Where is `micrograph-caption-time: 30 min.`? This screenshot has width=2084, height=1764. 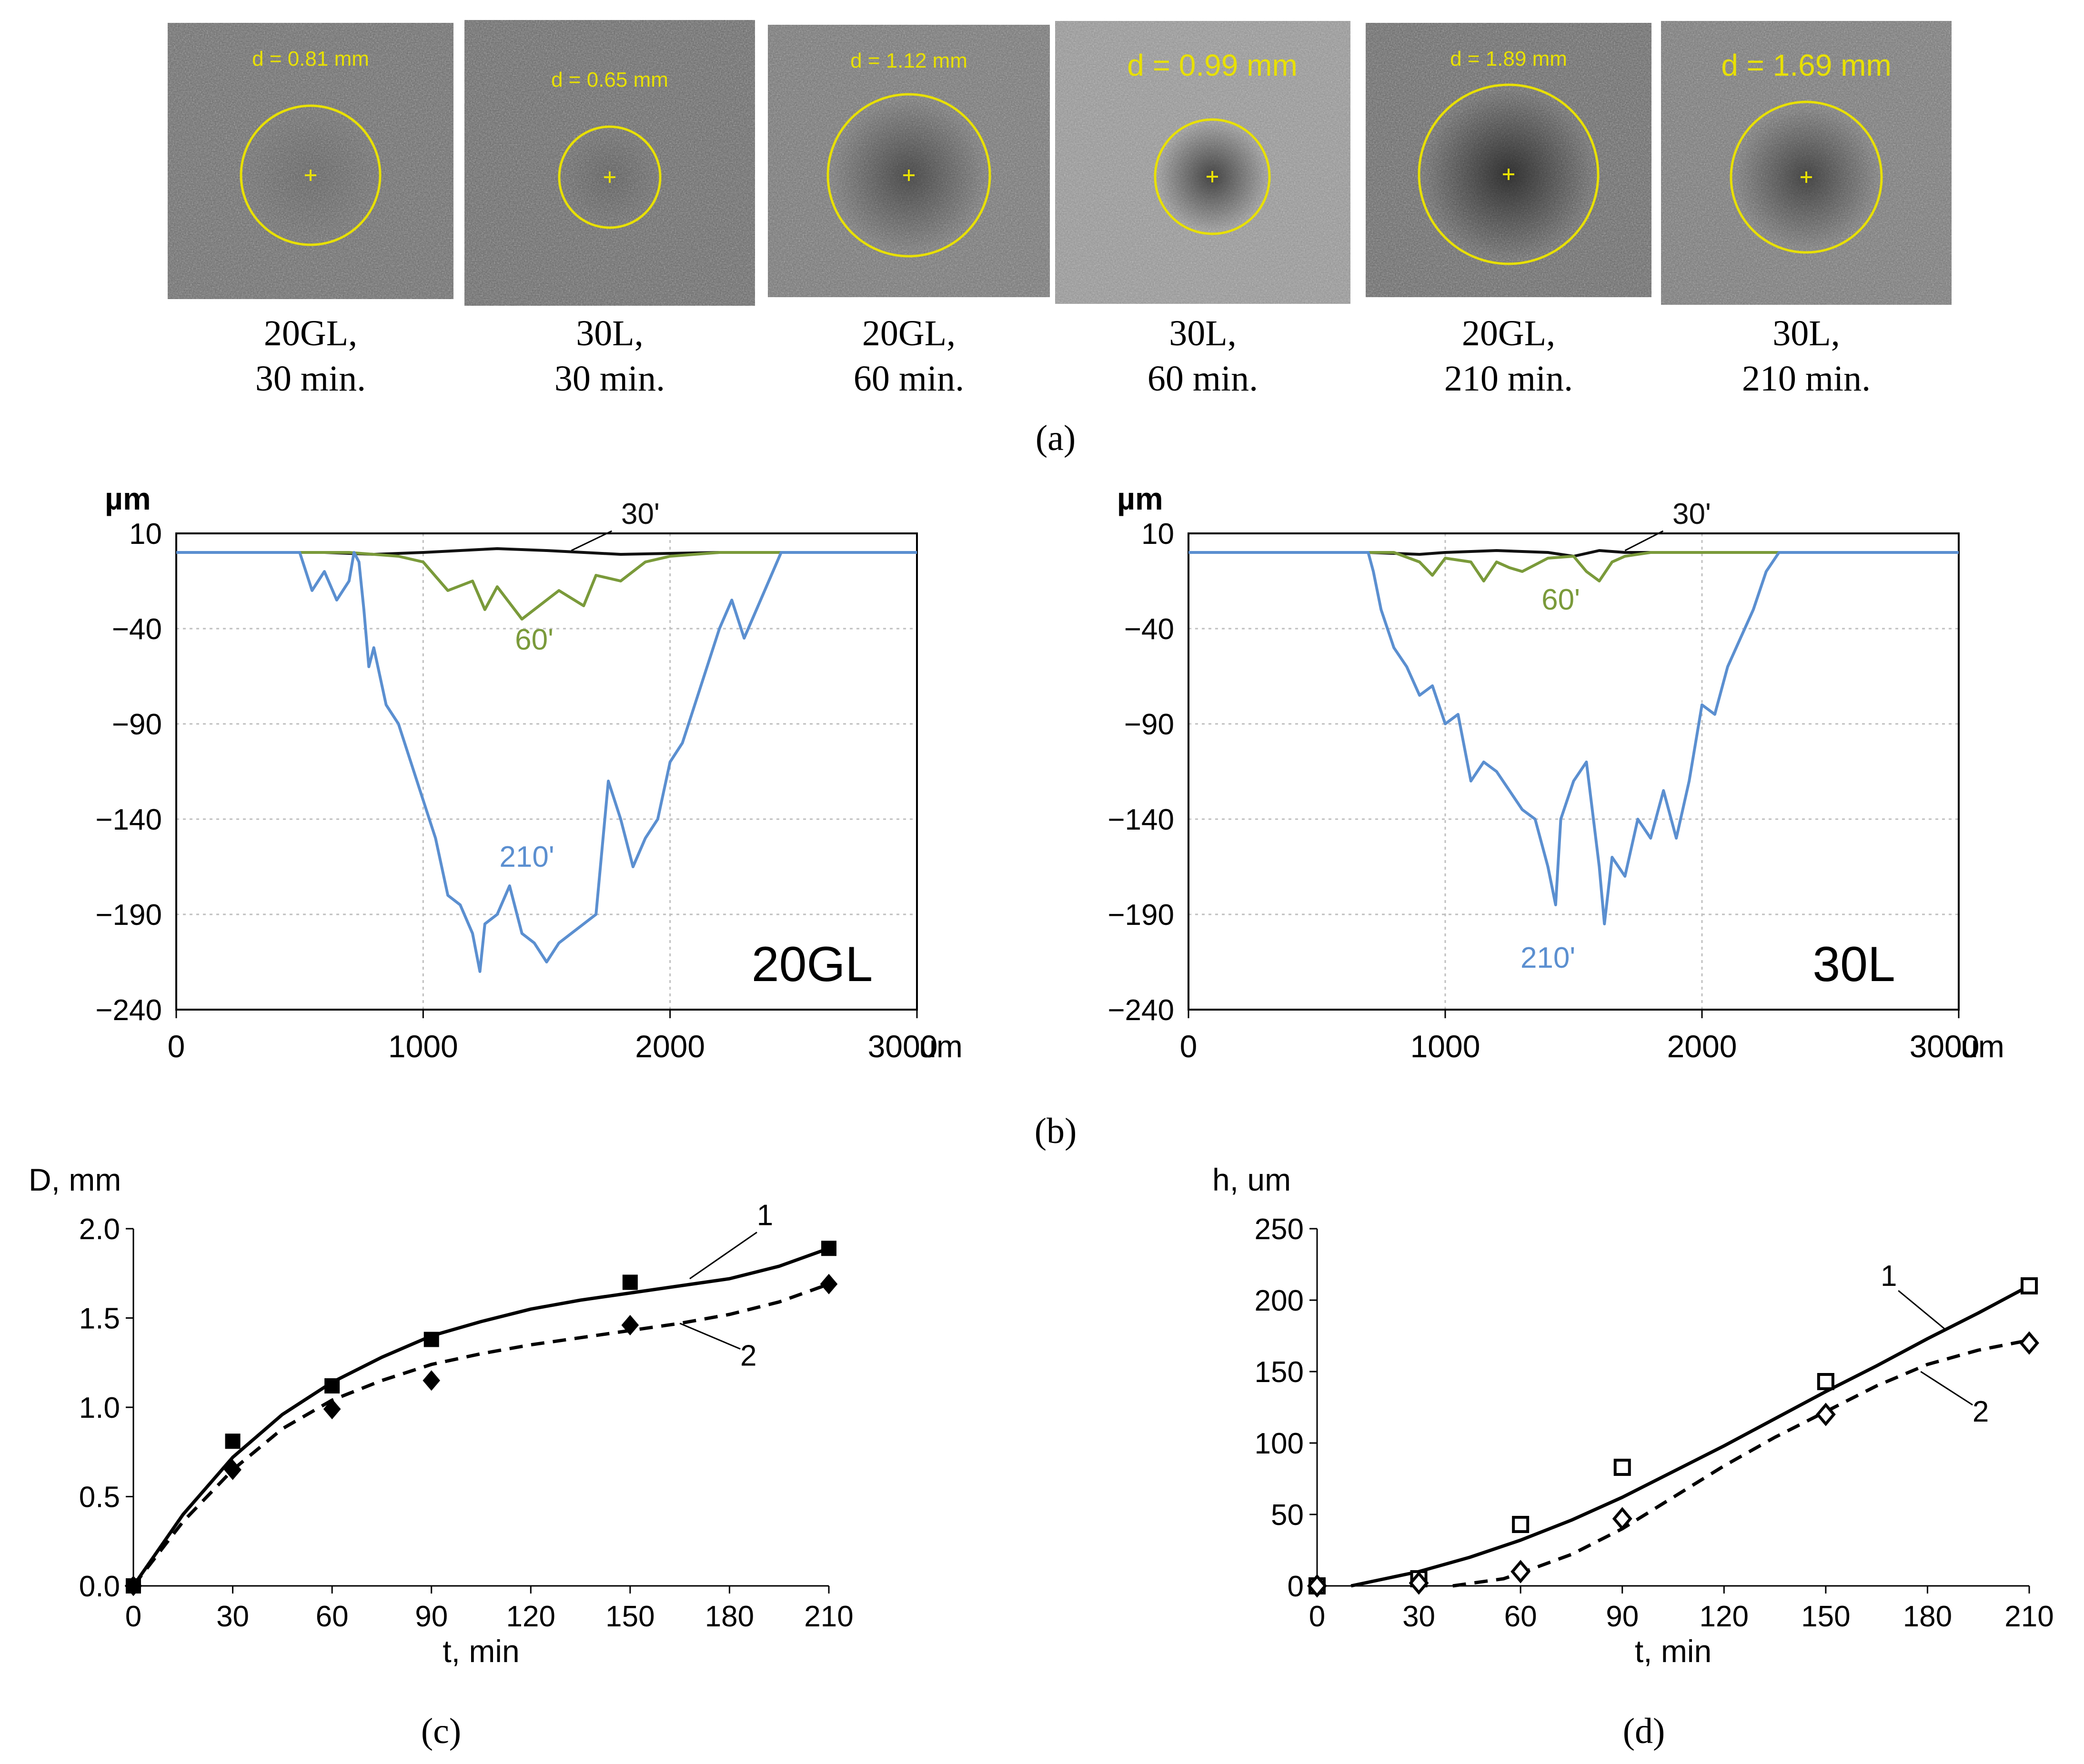
micrograph-caption-time: 30 min. is located at coordinates (609, 379).